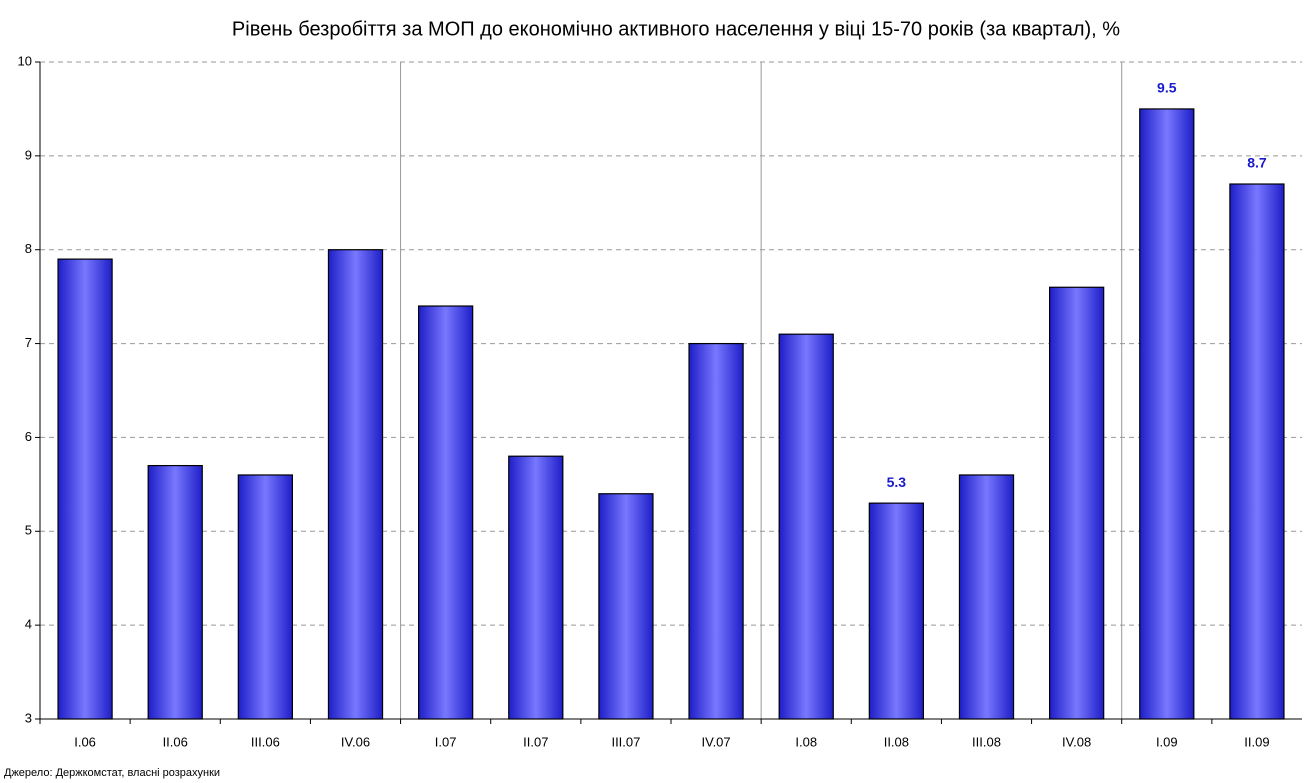 The image size is (1313, 783). What do you see at coordinates (112, 773) in the screenshot?
I see `source-note: Джерело: Держкомстат, власні розрахунки` at bounding box center [112, 773].